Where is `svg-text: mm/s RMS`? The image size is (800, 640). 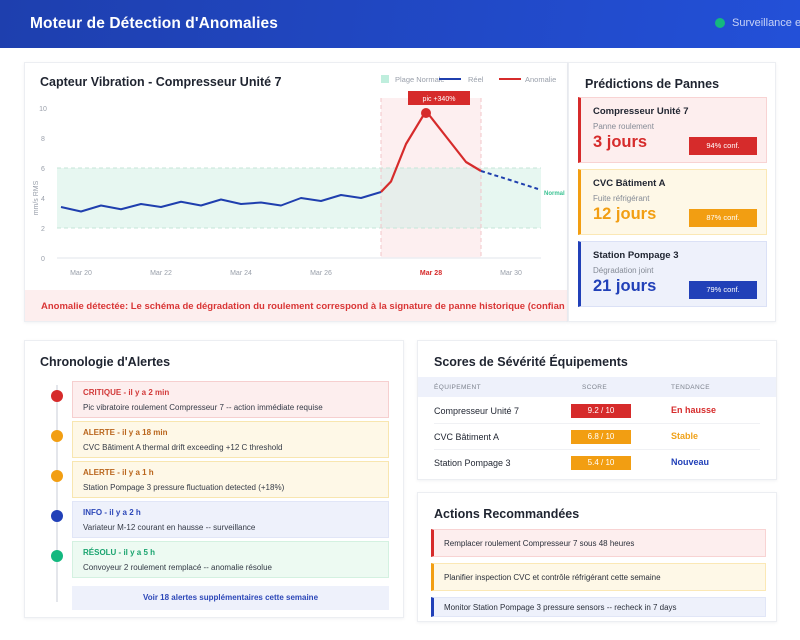
svg-text: mm/s RMS is located at coordinates (36, 197).